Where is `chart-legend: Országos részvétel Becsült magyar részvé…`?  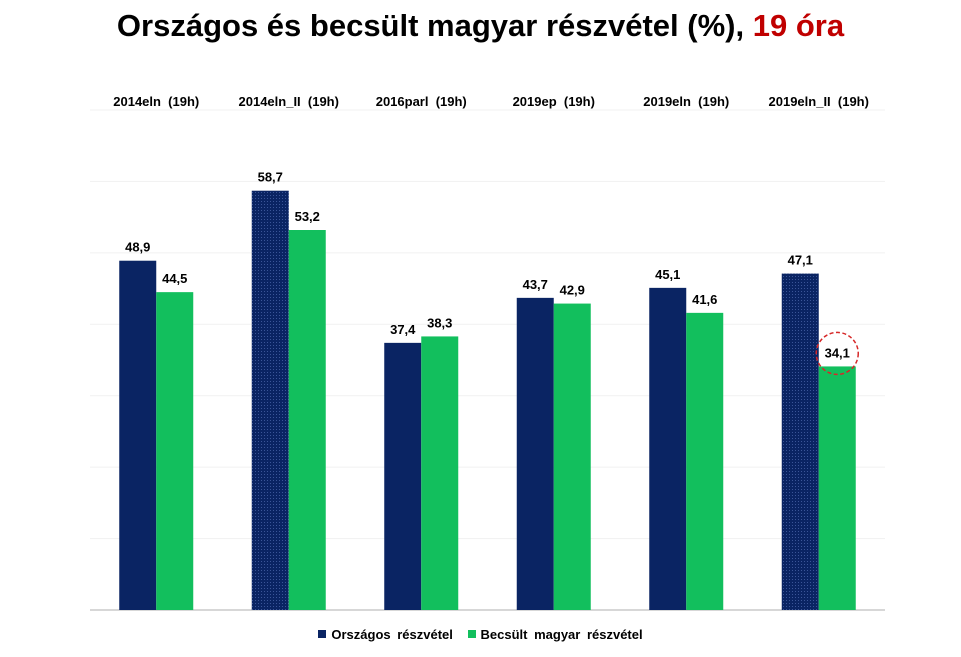
chart-legend: Országos részvétel Becsült magyar részvé… is located at coordinates (480, 634).